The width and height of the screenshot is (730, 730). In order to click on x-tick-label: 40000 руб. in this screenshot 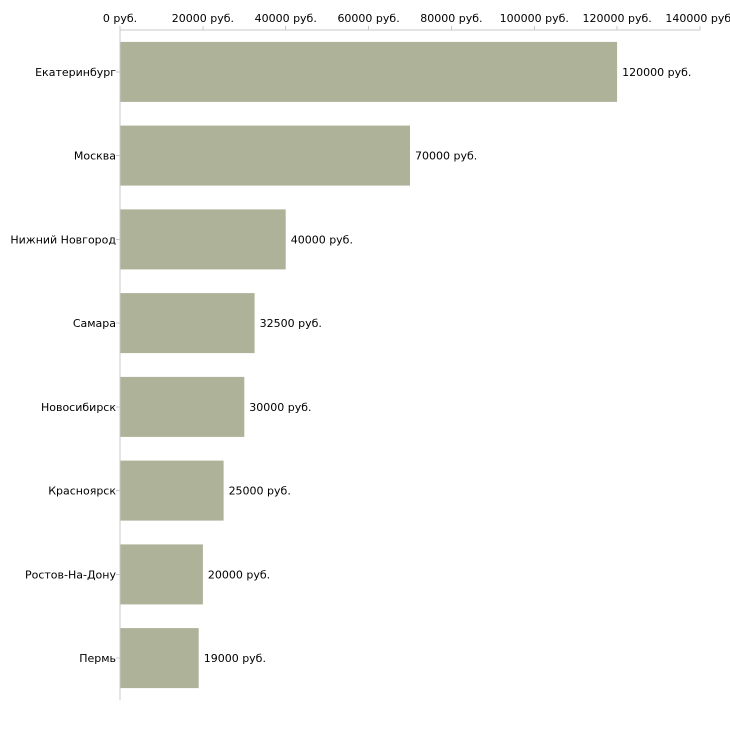, I will do `click(286, 18)`.